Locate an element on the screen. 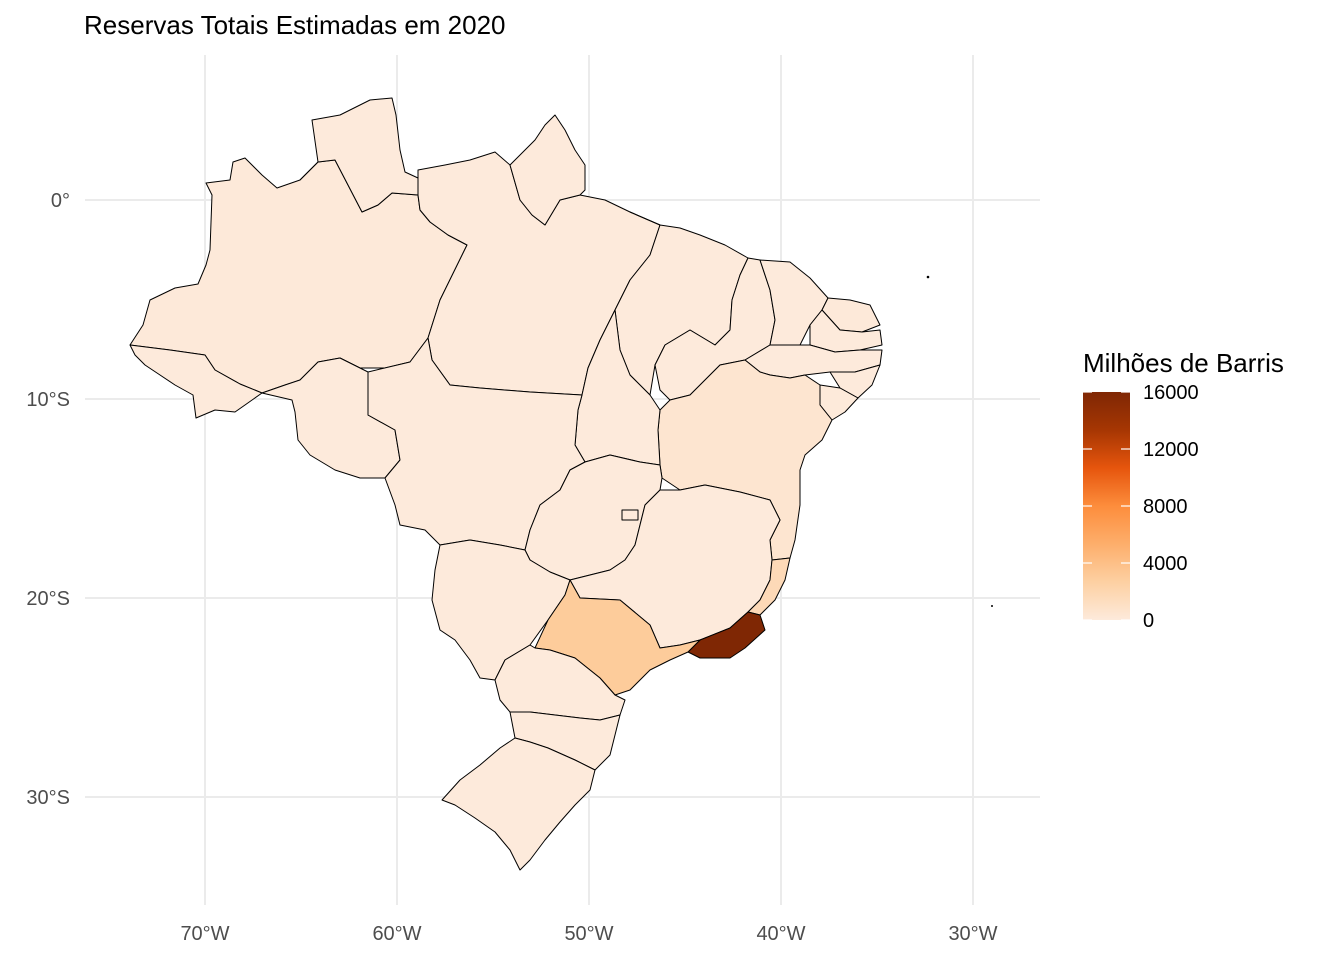  x-axis-ticks: 70°W 60°W 50°W 40°W 30°W is located at coordinates (588, 934).